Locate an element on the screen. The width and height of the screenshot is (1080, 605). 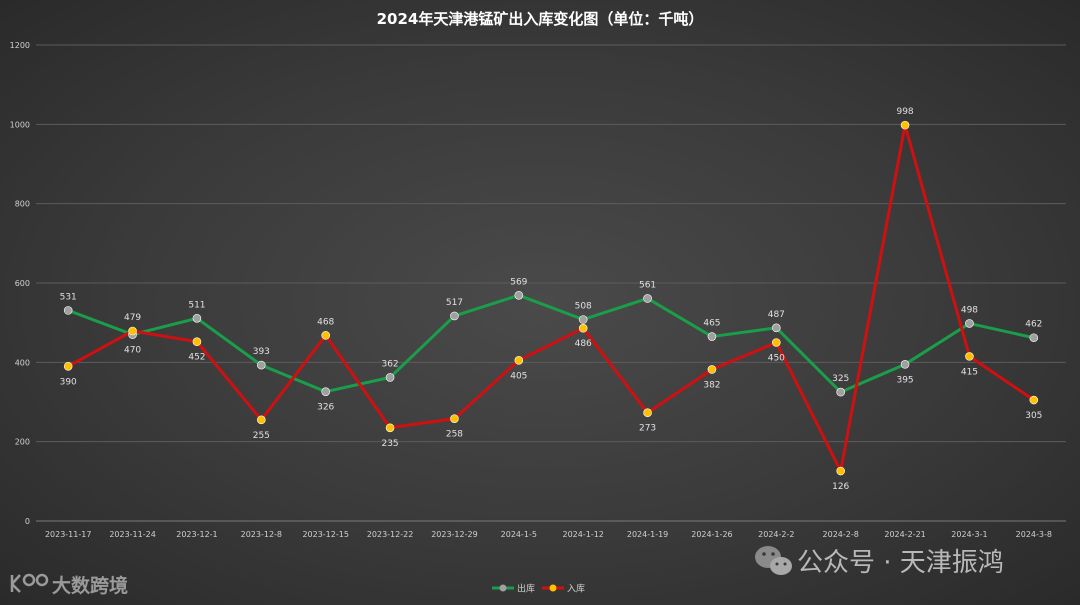
data-label: 508 is located at coordinates (583, 306).